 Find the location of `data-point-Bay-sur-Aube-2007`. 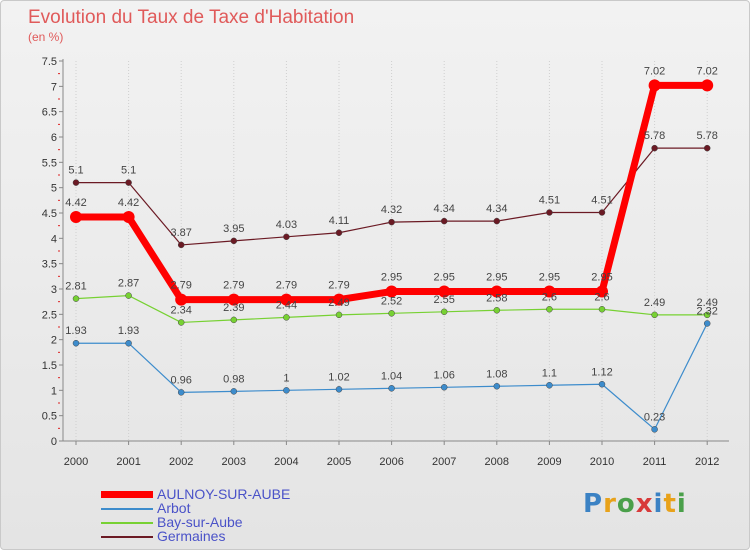

data-point-Bay-sur-Aube-2007 is located at coordinates (444, 312).